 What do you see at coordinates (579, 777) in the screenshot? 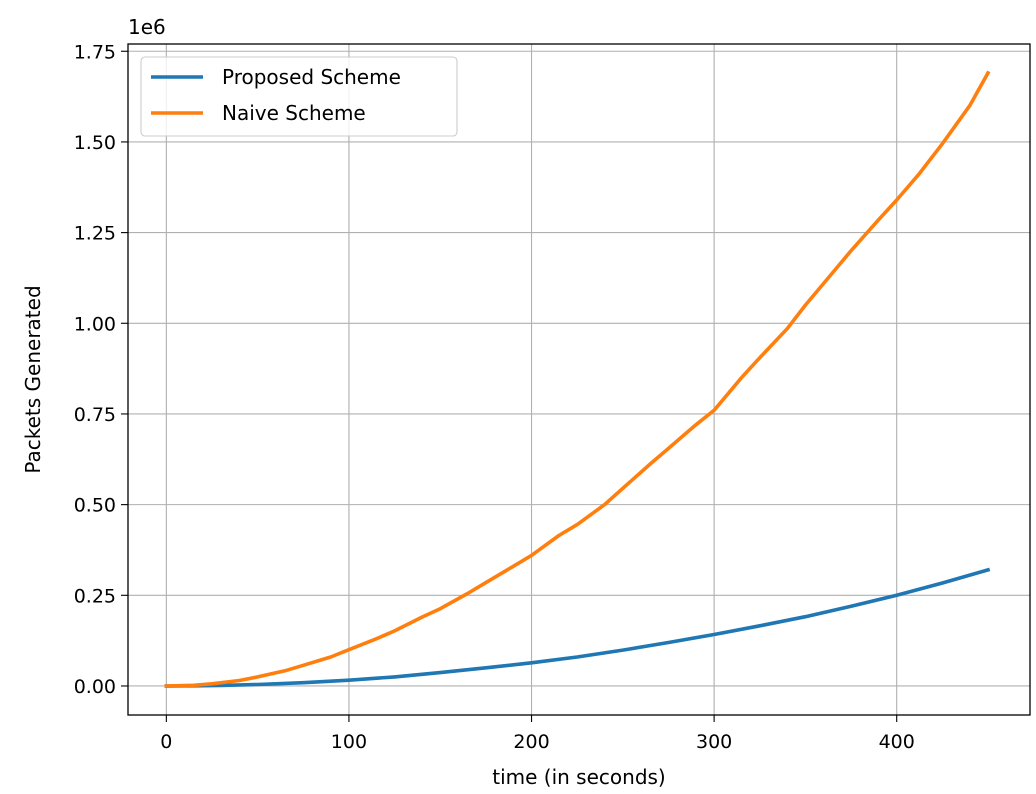
I see `x-axis-label: time (in seconds)` at bounding box center [579, 777].